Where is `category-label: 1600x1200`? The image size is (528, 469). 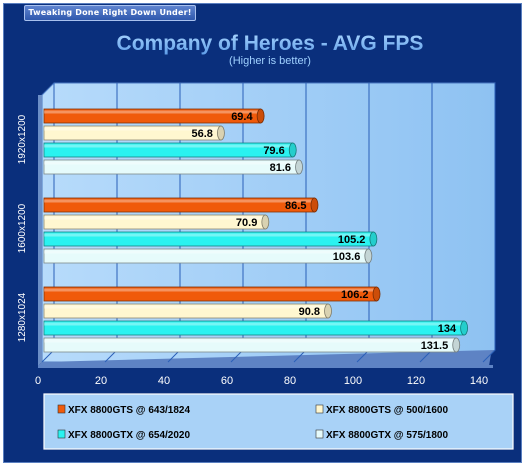
category-label: 1600x1200 is located at coordinates (22, 228).